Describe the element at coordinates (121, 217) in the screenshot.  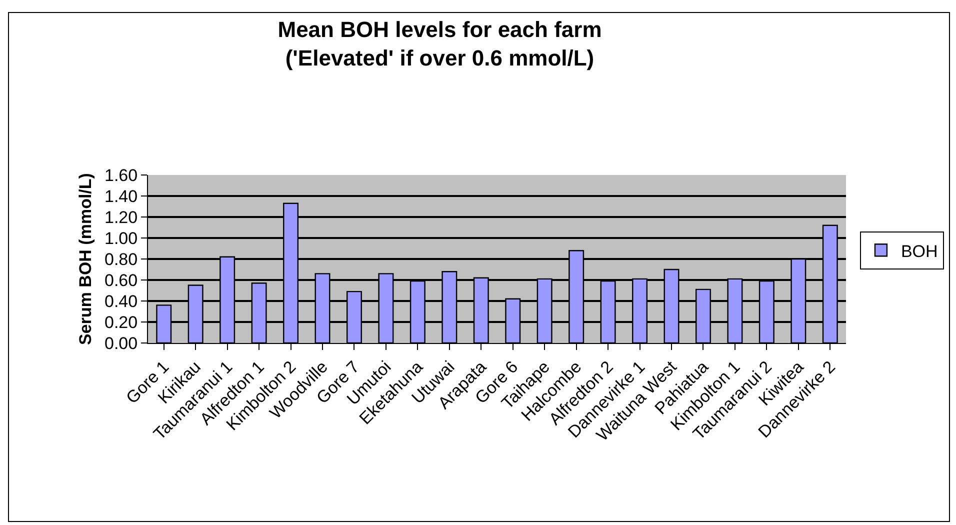
I see `y-tick-label: 1.20` at that location.